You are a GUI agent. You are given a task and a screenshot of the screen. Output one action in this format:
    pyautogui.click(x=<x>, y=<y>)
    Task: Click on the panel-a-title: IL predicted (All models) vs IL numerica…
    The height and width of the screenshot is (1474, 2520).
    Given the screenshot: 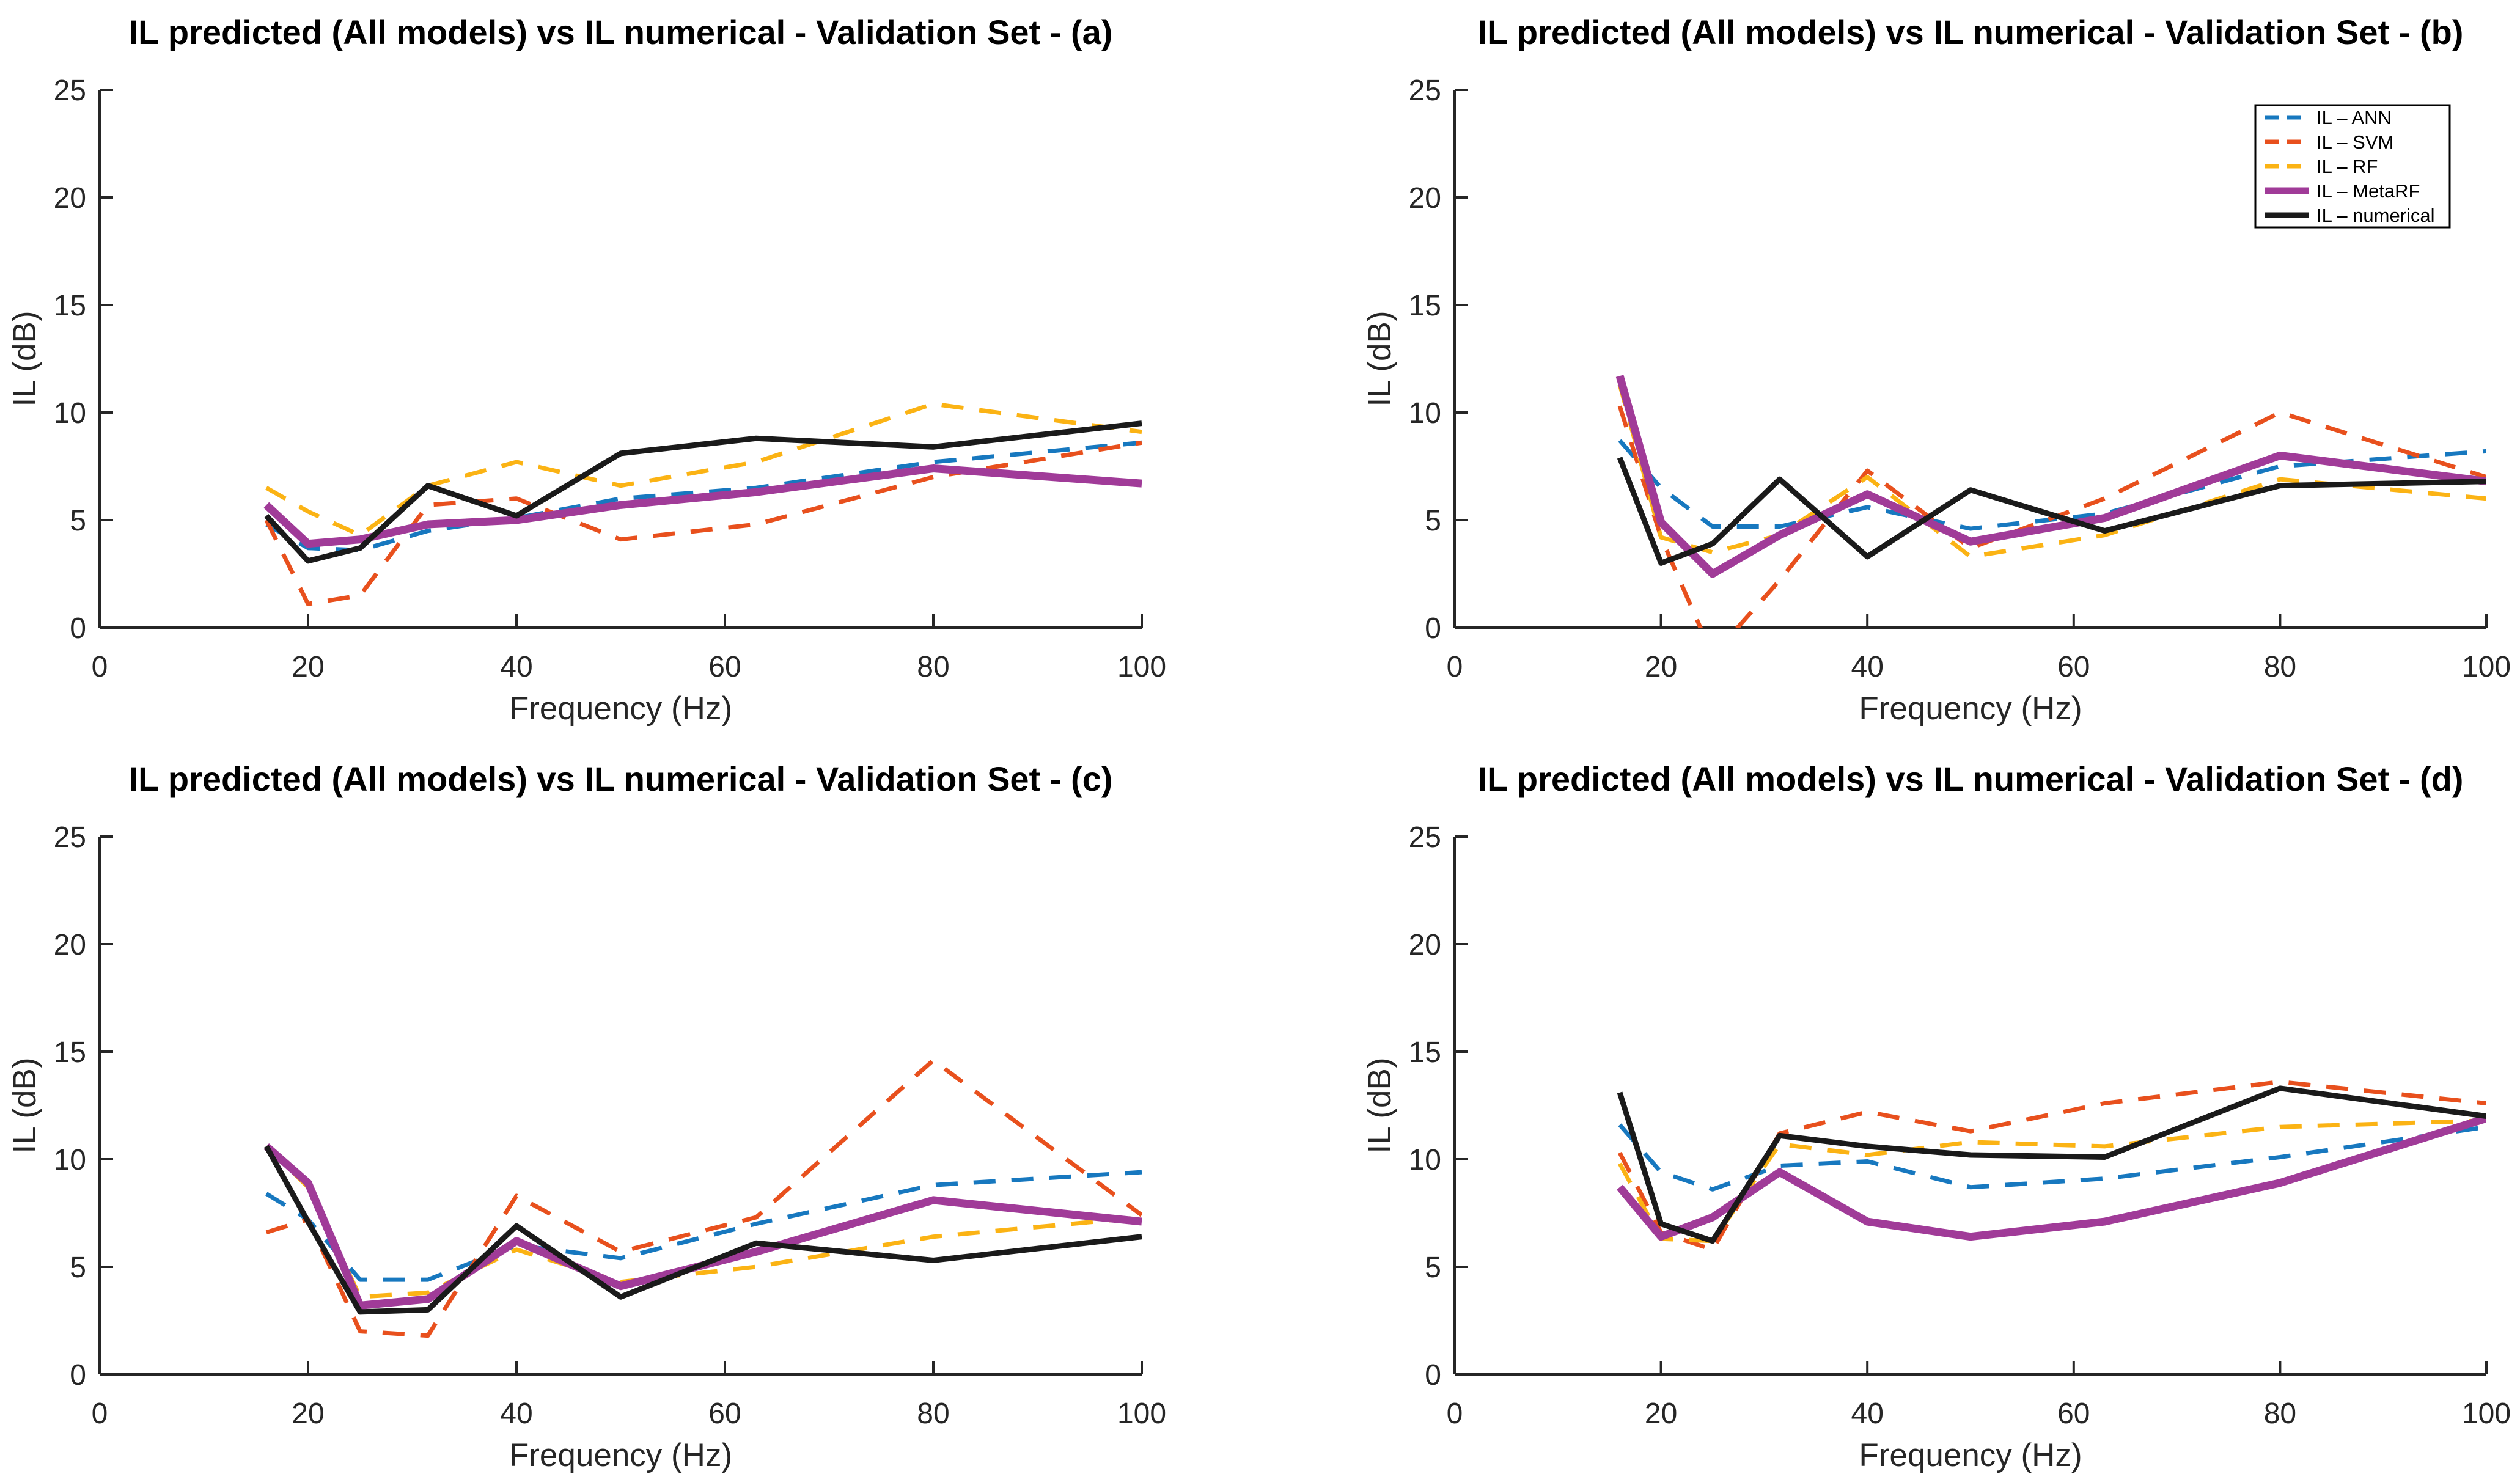 What is the action you would take?
    pyautogui.click(x=621, y=32)
    